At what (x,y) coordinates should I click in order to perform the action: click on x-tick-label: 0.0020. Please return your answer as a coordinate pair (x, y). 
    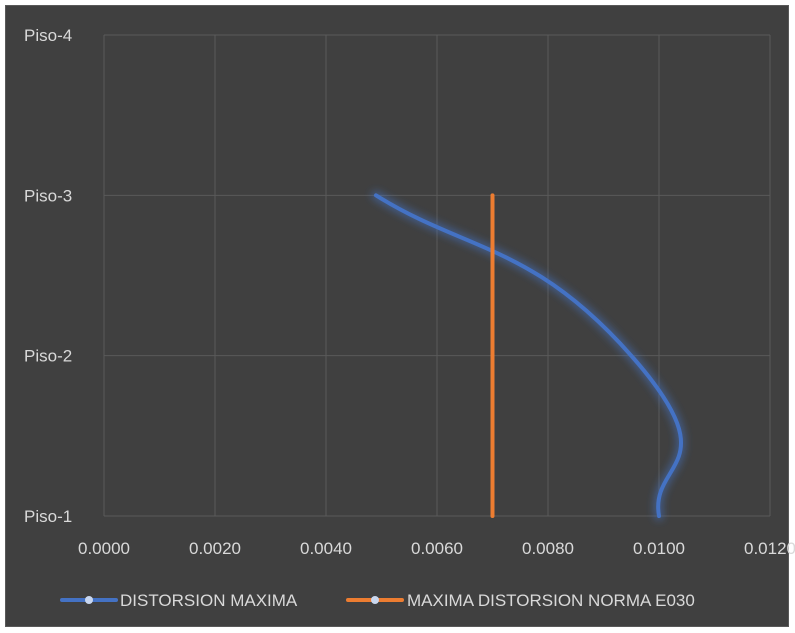
    Looking at the image, I should click on (215, 548).